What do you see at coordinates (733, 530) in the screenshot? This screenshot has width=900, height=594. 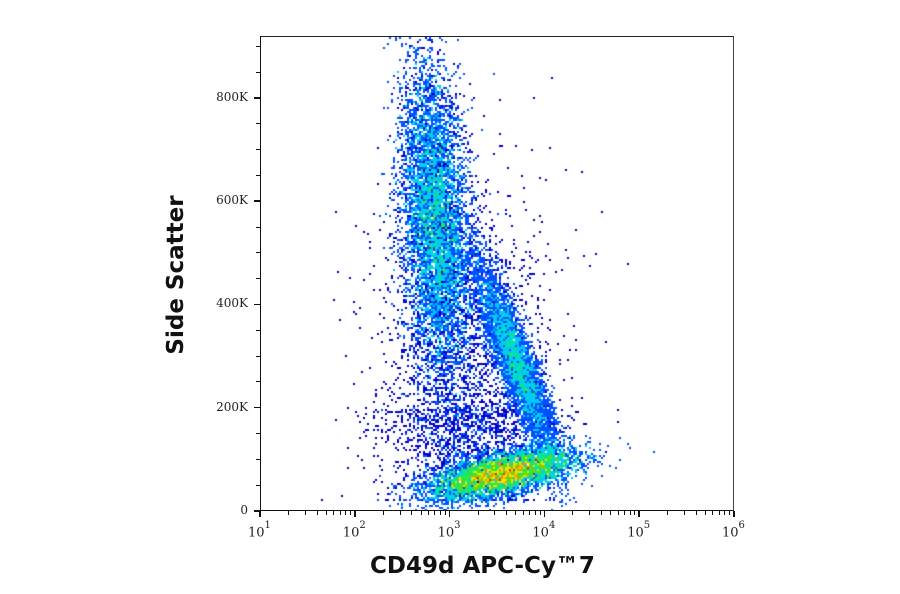 I see `x-tick-label: 10⁶` at bounding box center [733, 530].